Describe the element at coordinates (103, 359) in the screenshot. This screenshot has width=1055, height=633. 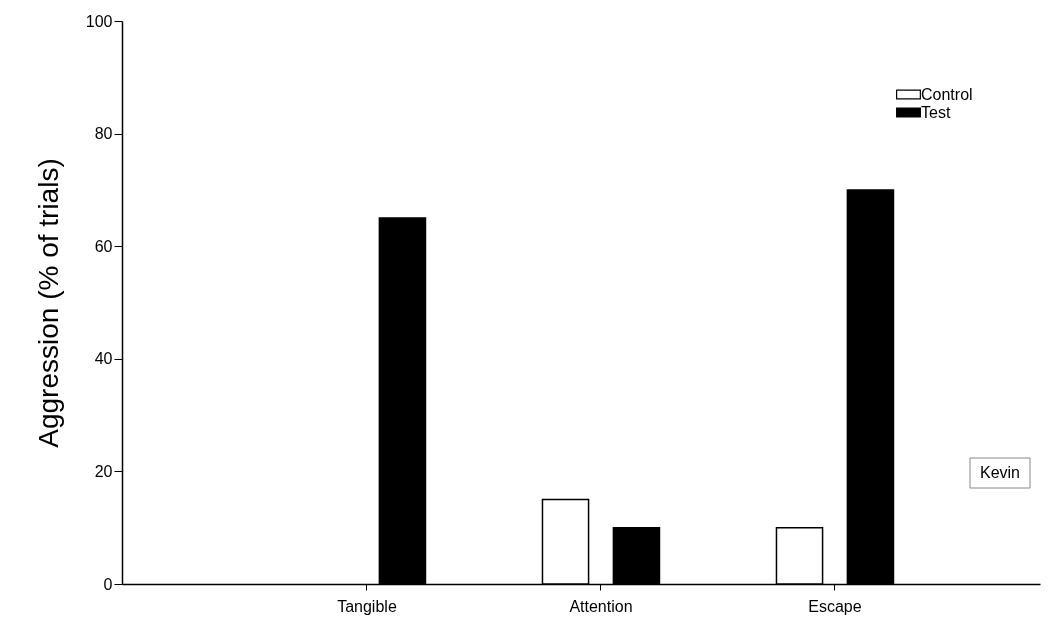
I see `y-tick-label: 40` at that location.